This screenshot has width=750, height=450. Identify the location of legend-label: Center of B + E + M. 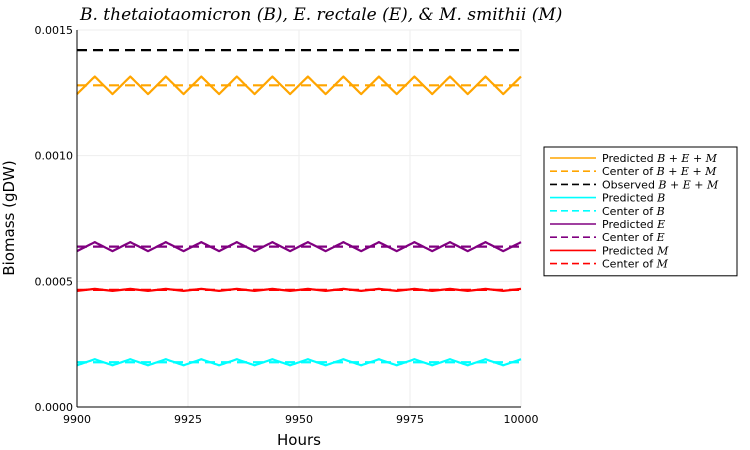
(659, 171).